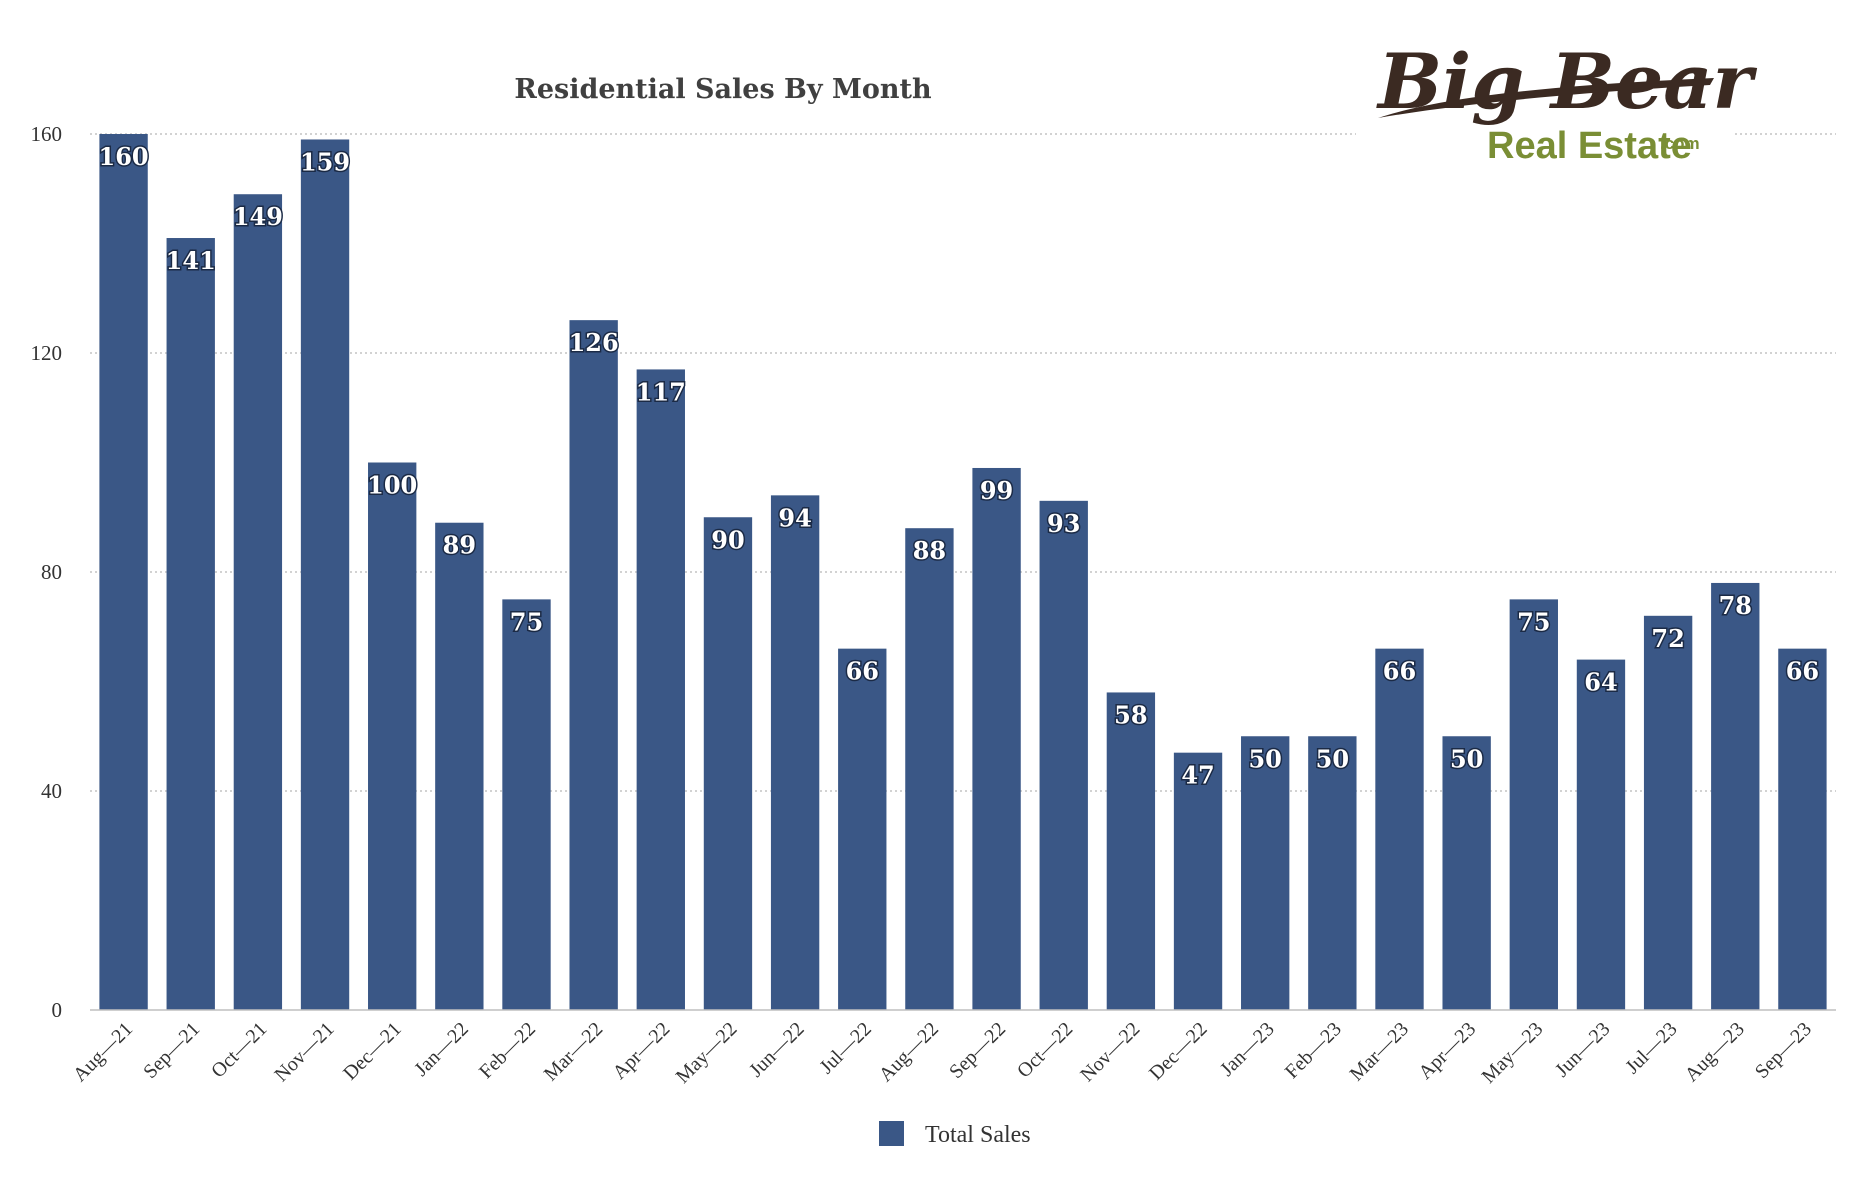 This screenshot has height=1180, width=1866. Describe the element at coordinates (239, 1050) in the screenshot. I see `x-tick-label: Oct—21` at that location.